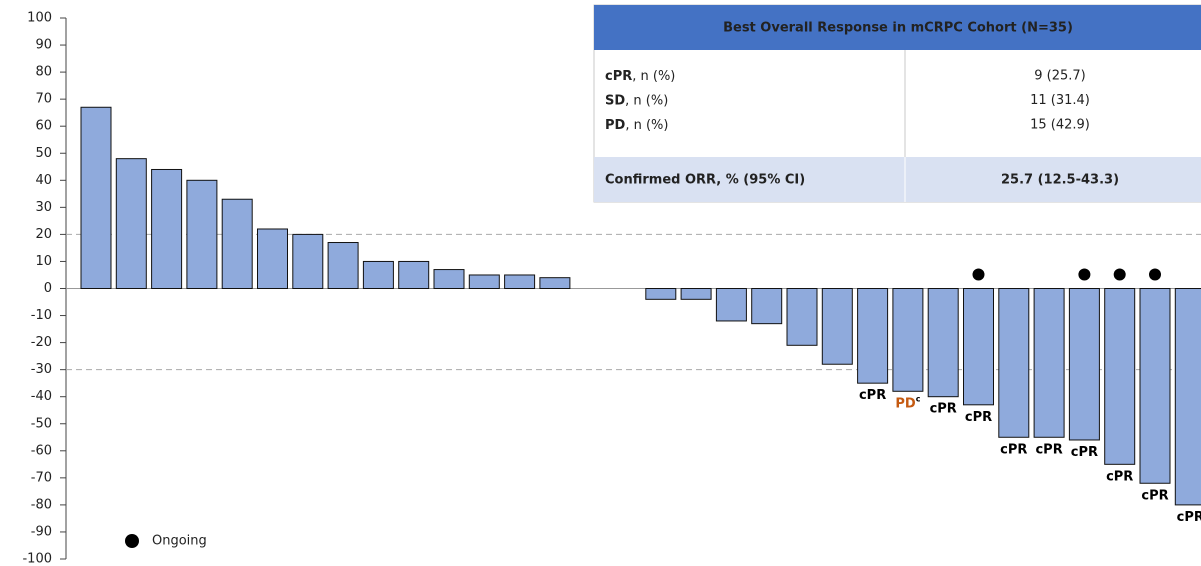 This screenshot has height=566, width=1201. I want to click on y-tick-label: -100, so click(37, 559).